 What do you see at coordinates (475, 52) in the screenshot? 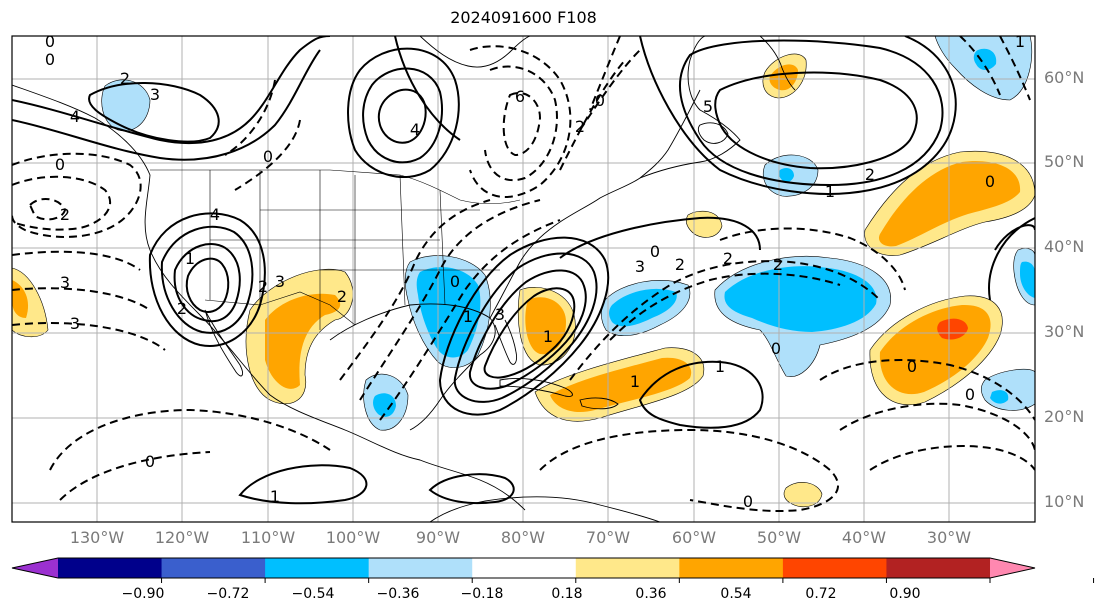
I see `coastline-hudson-bay` at bounding box center [475, 52].